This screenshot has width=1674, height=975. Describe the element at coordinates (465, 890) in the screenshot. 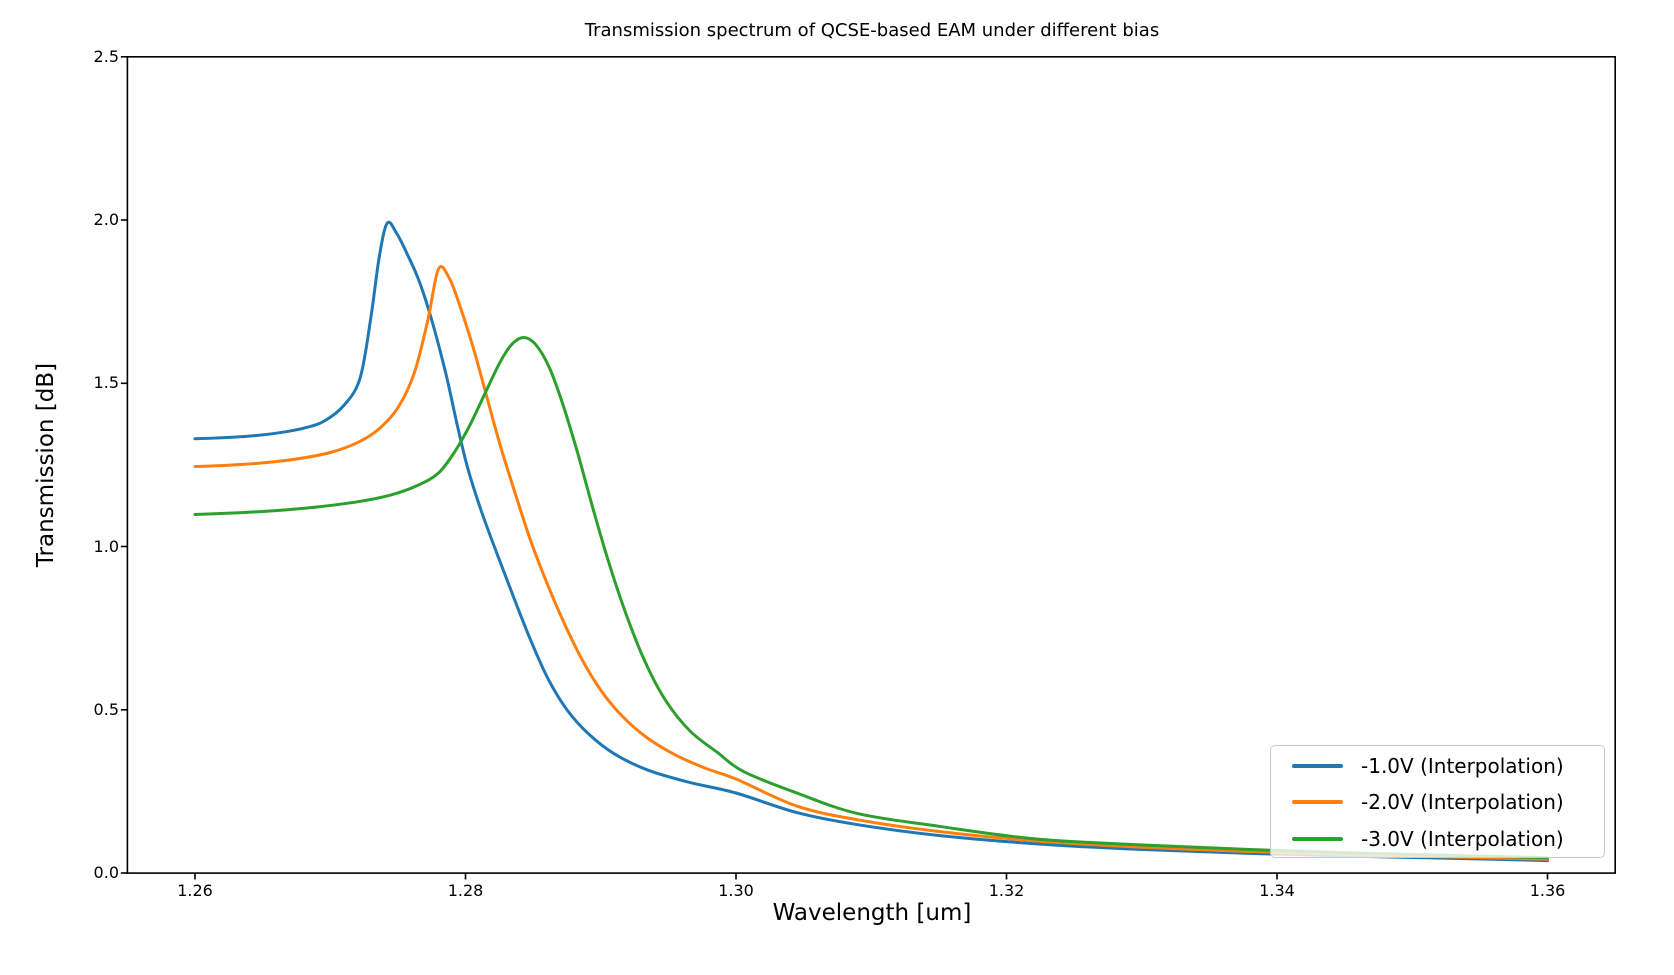

I see `x-tick-label: 1.28` at that location.